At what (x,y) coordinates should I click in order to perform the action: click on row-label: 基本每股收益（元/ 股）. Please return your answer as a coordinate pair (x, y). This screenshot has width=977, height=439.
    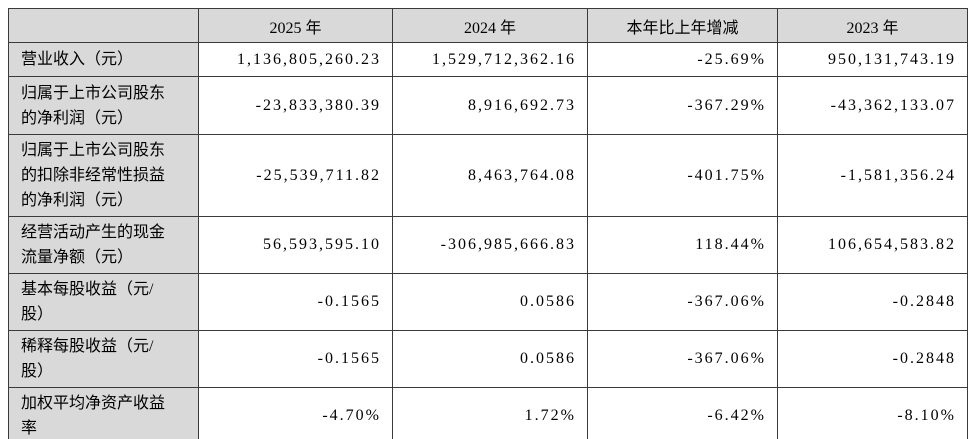
    Looking at the image, I should click on (103, 302).